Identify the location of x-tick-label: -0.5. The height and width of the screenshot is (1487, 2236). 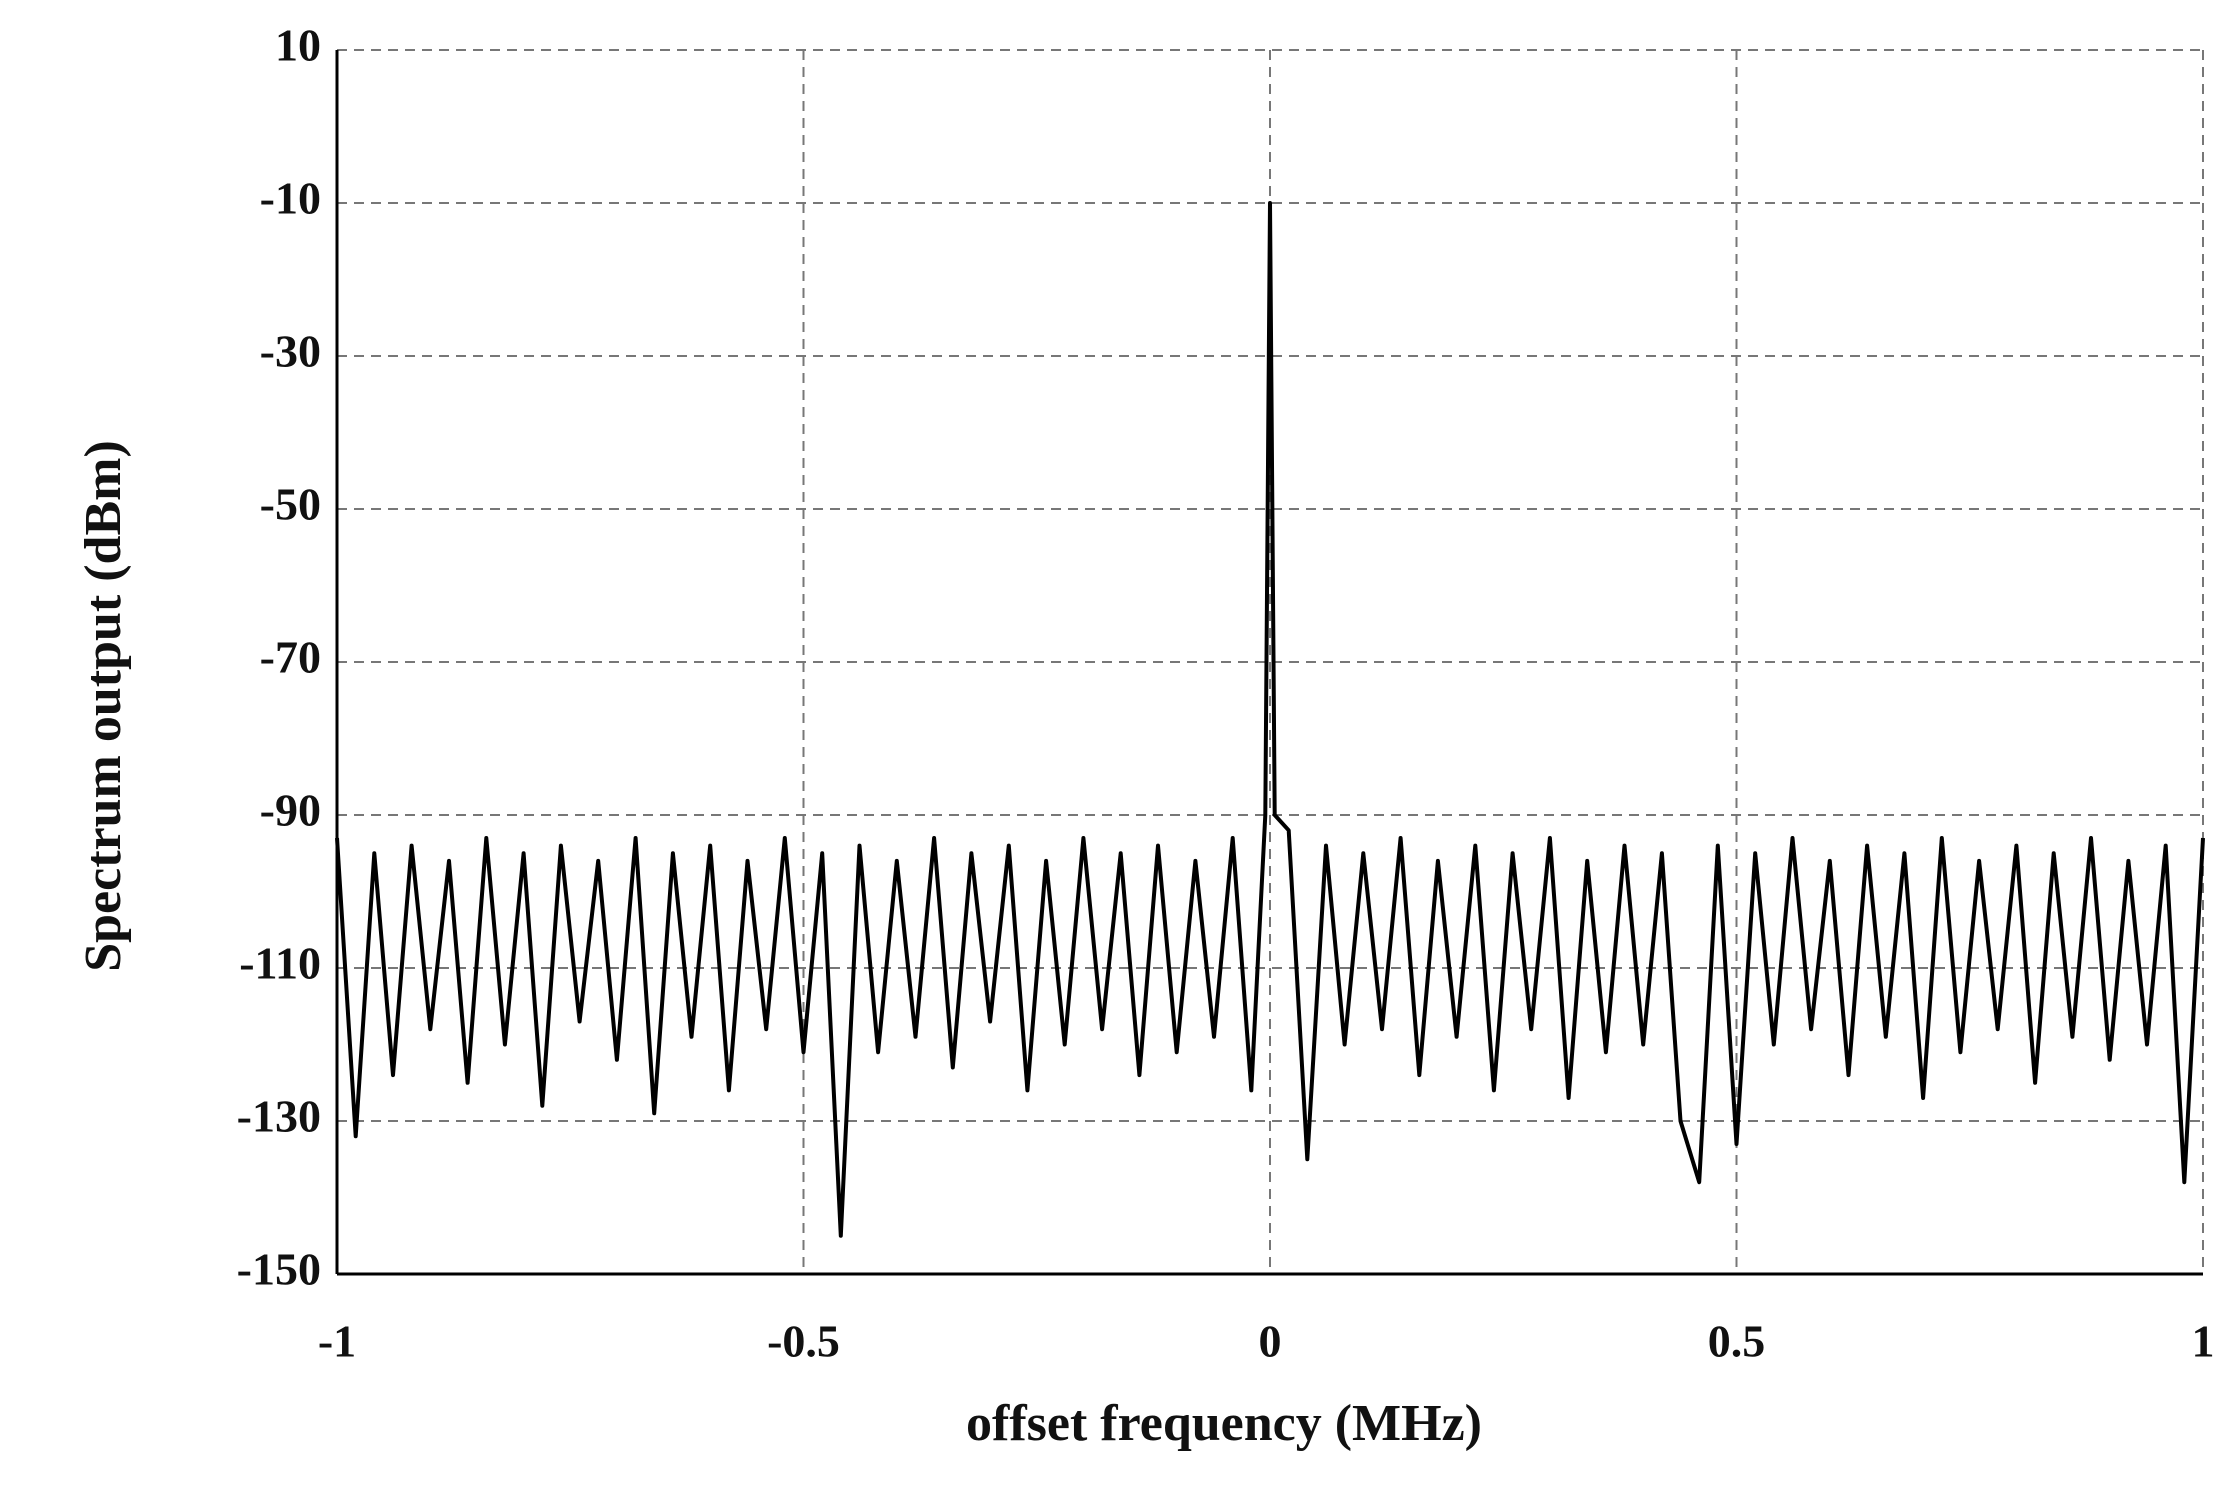
(803, 1341).